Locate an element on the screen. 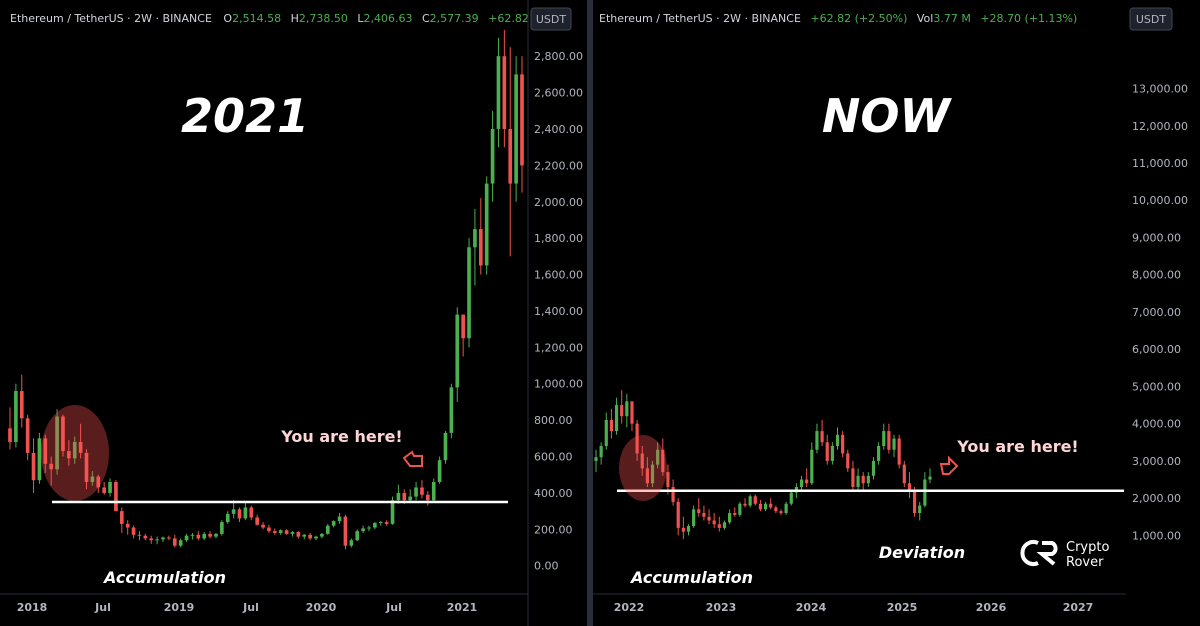 The image size is (1200, 626). right-price-tick: 13,000.00 is located at coordinates (1160, 89).